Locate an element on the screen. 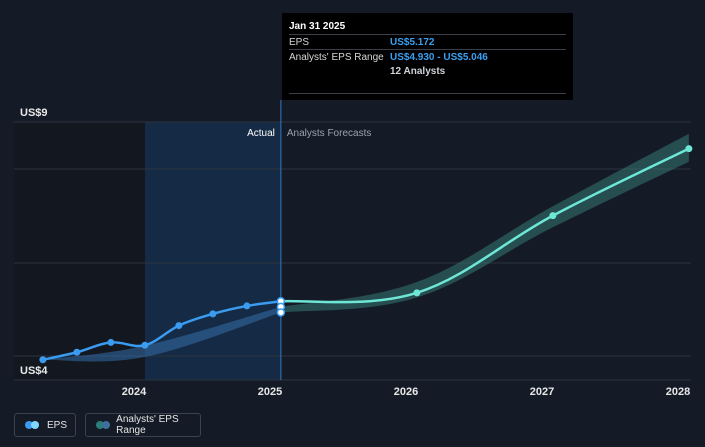 The width and height of the screenshot is (705, 447). eps-legend-icon is located at coordinates (33, 425).